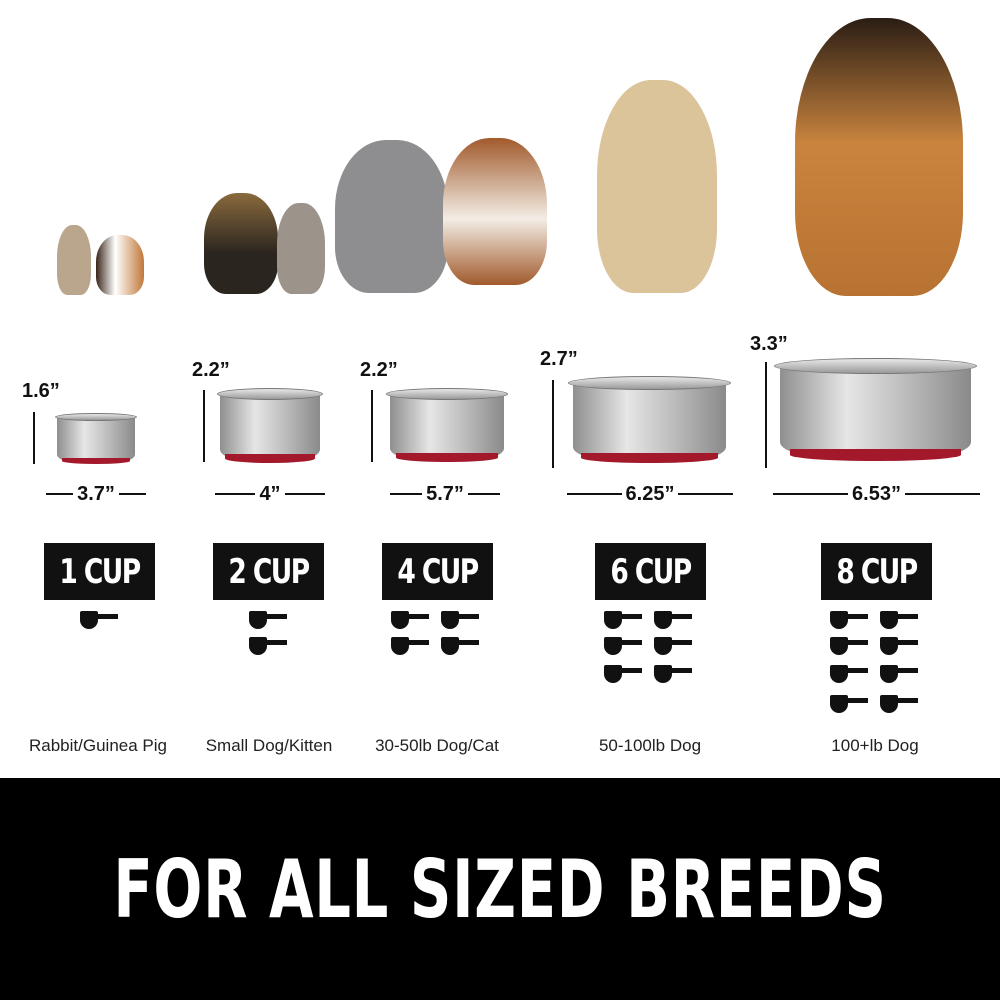 The height and width of the screenshot is (1000, 1000). I want to click on height-label: 1.6”, so click(41, 391).